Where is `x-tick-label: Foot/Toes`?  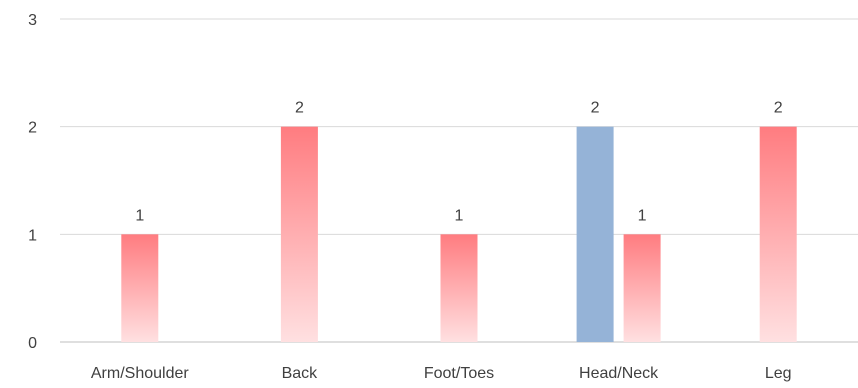 x-tick-label: Foot/Toes is located at coordinates (459, 373).